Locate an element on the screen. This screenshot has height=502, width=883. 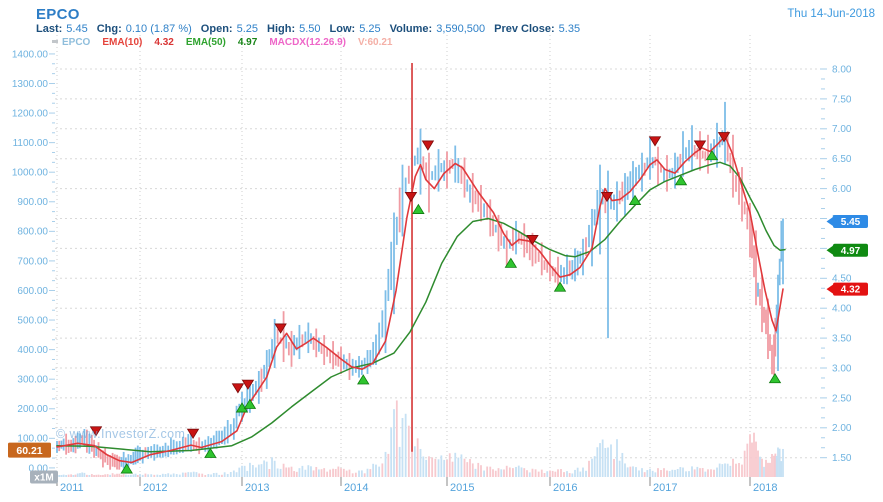
svg-text: 8.00 is located at coordinates (842, 69).